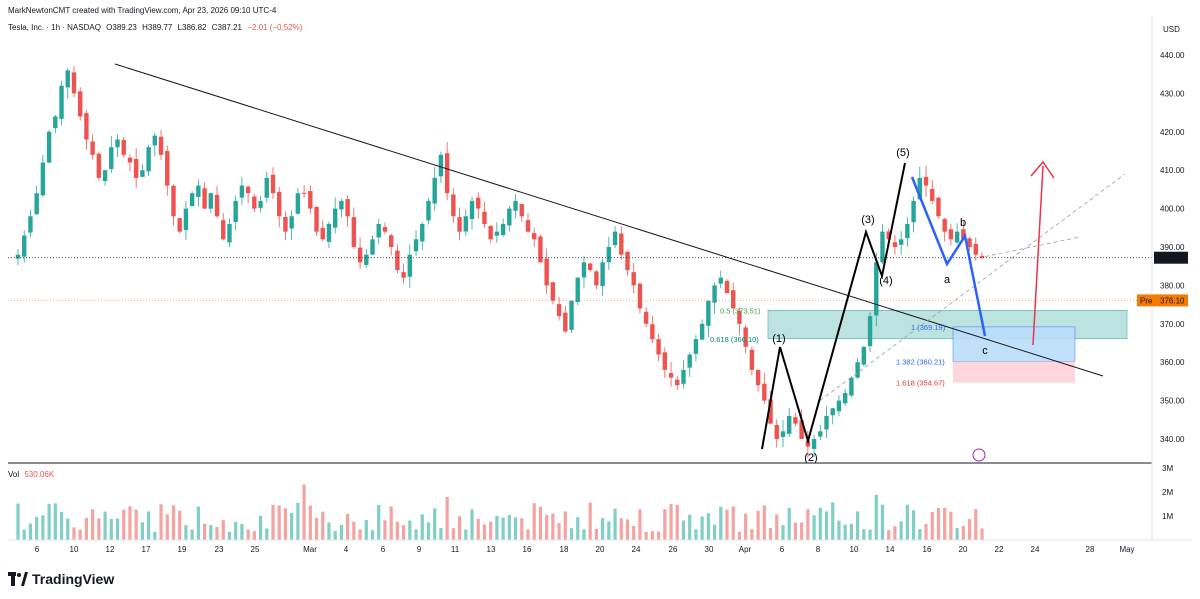 Image resolution: width=1200 pixels, height=599 pixels. What do you see at coordinates (902, 153) in the screenshot?
I see `wave-label: (5)` at bounding box center [902, 153].